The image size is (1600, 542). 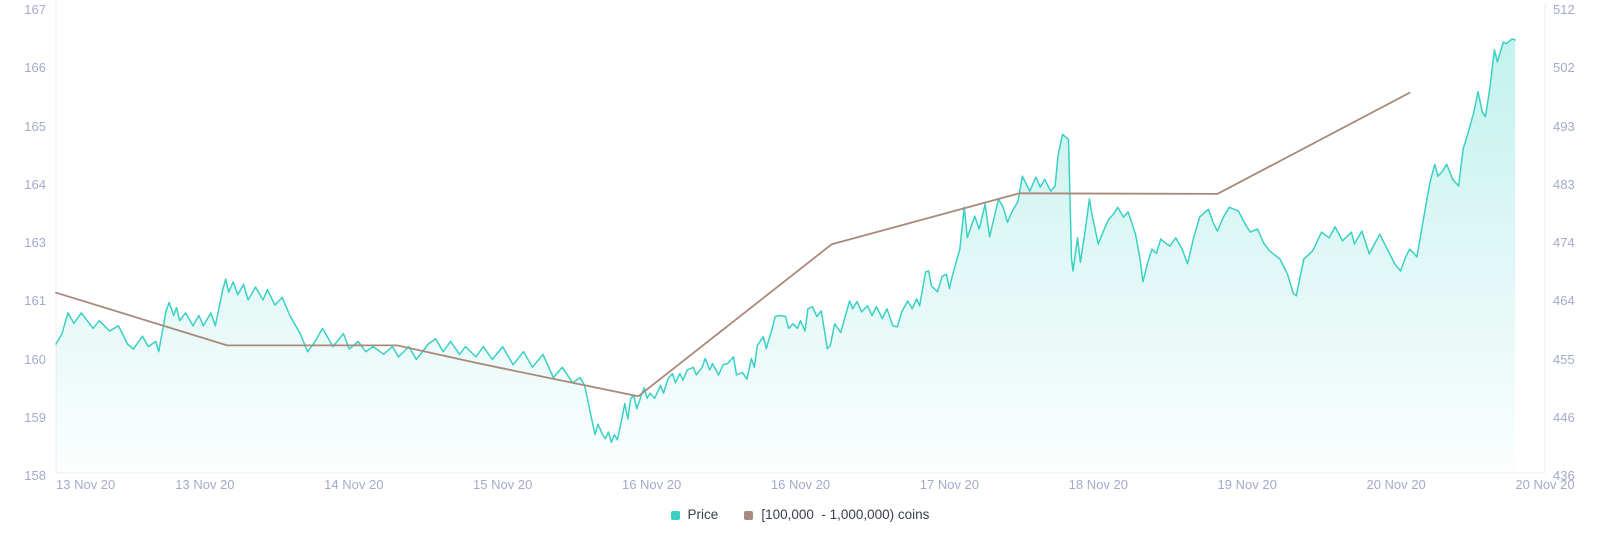 What do you see at coordinates (503, 484) in the screenshot?
I see `x-axis-tick: 15 Nov 20` at bounding box center [503, 484].